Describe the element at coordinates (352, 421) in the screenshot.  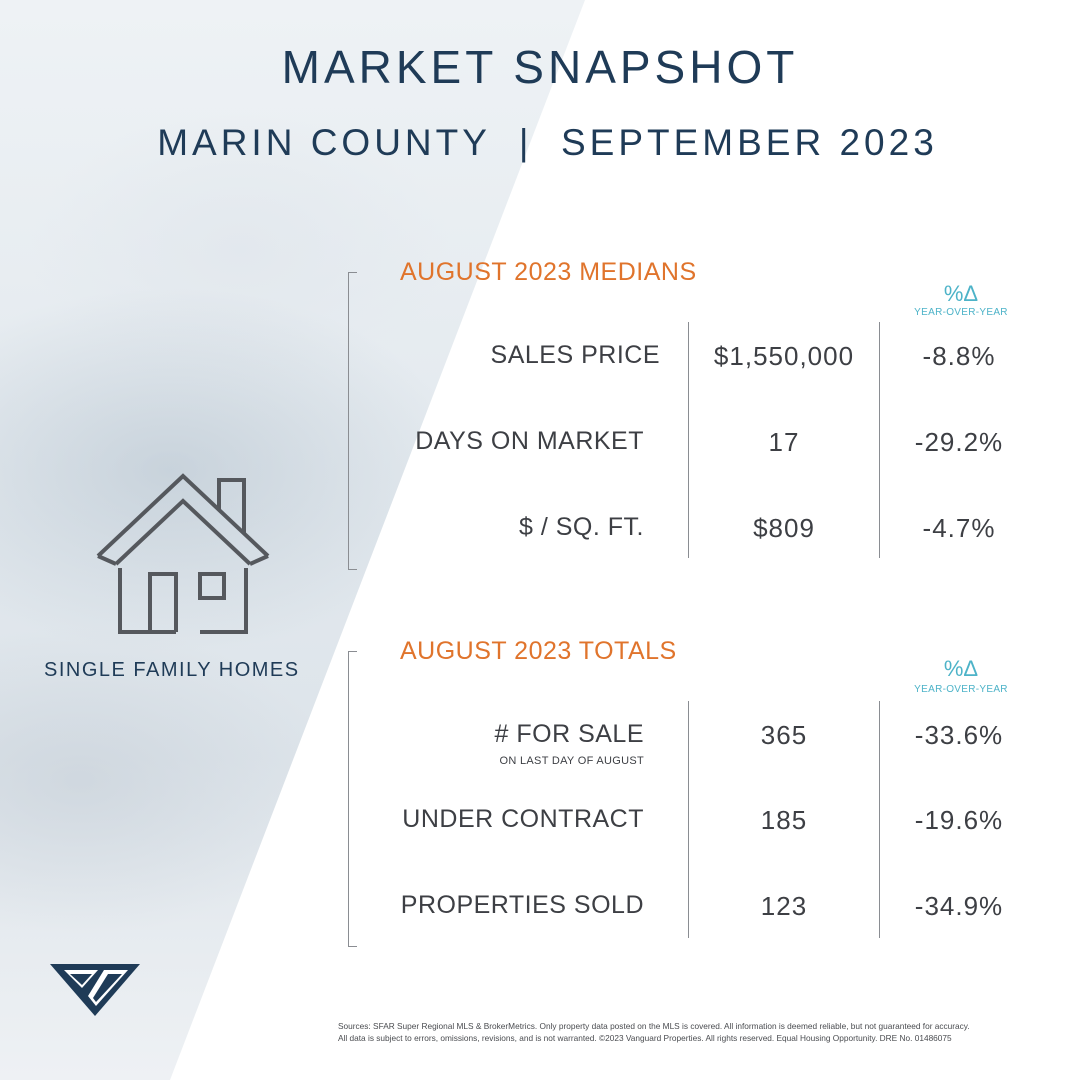
I see `medians-bracket` at that location.